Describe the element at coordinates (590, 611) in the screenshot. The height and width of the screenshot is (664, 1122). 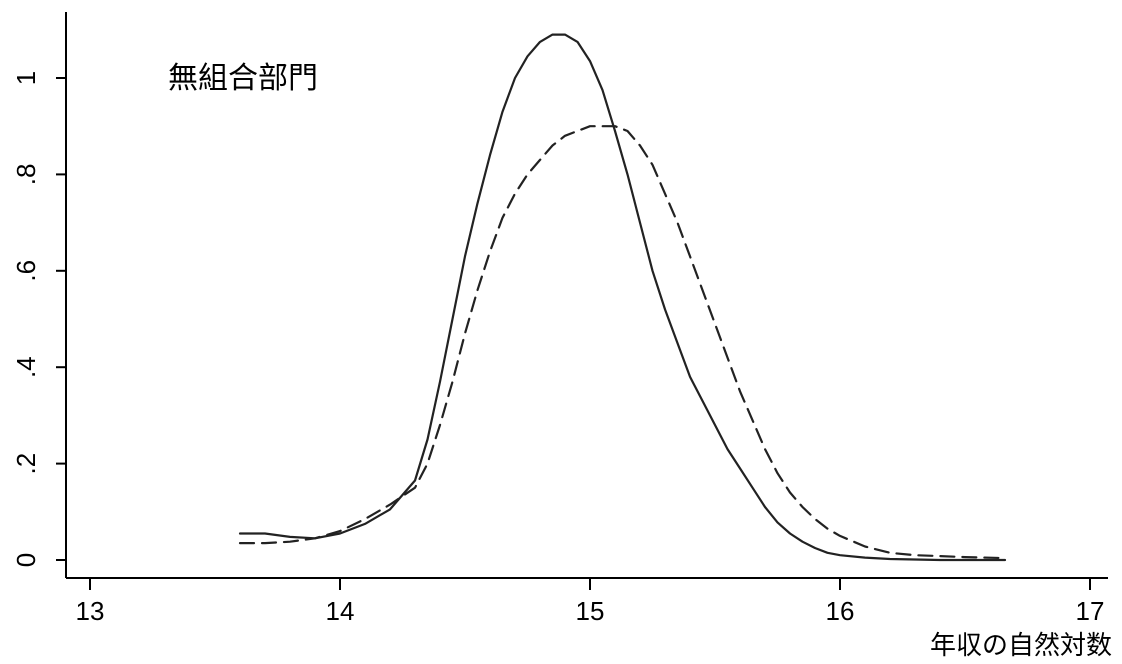
I see `x-tick-label: 15` at that location.